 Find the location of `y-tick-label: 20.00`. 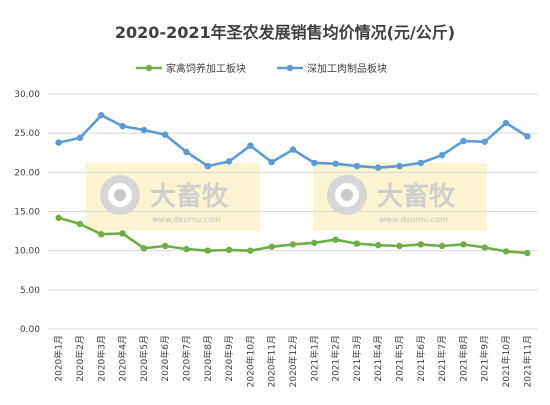

y-tick-label: 20.00 is located at coordinates (27, 173).